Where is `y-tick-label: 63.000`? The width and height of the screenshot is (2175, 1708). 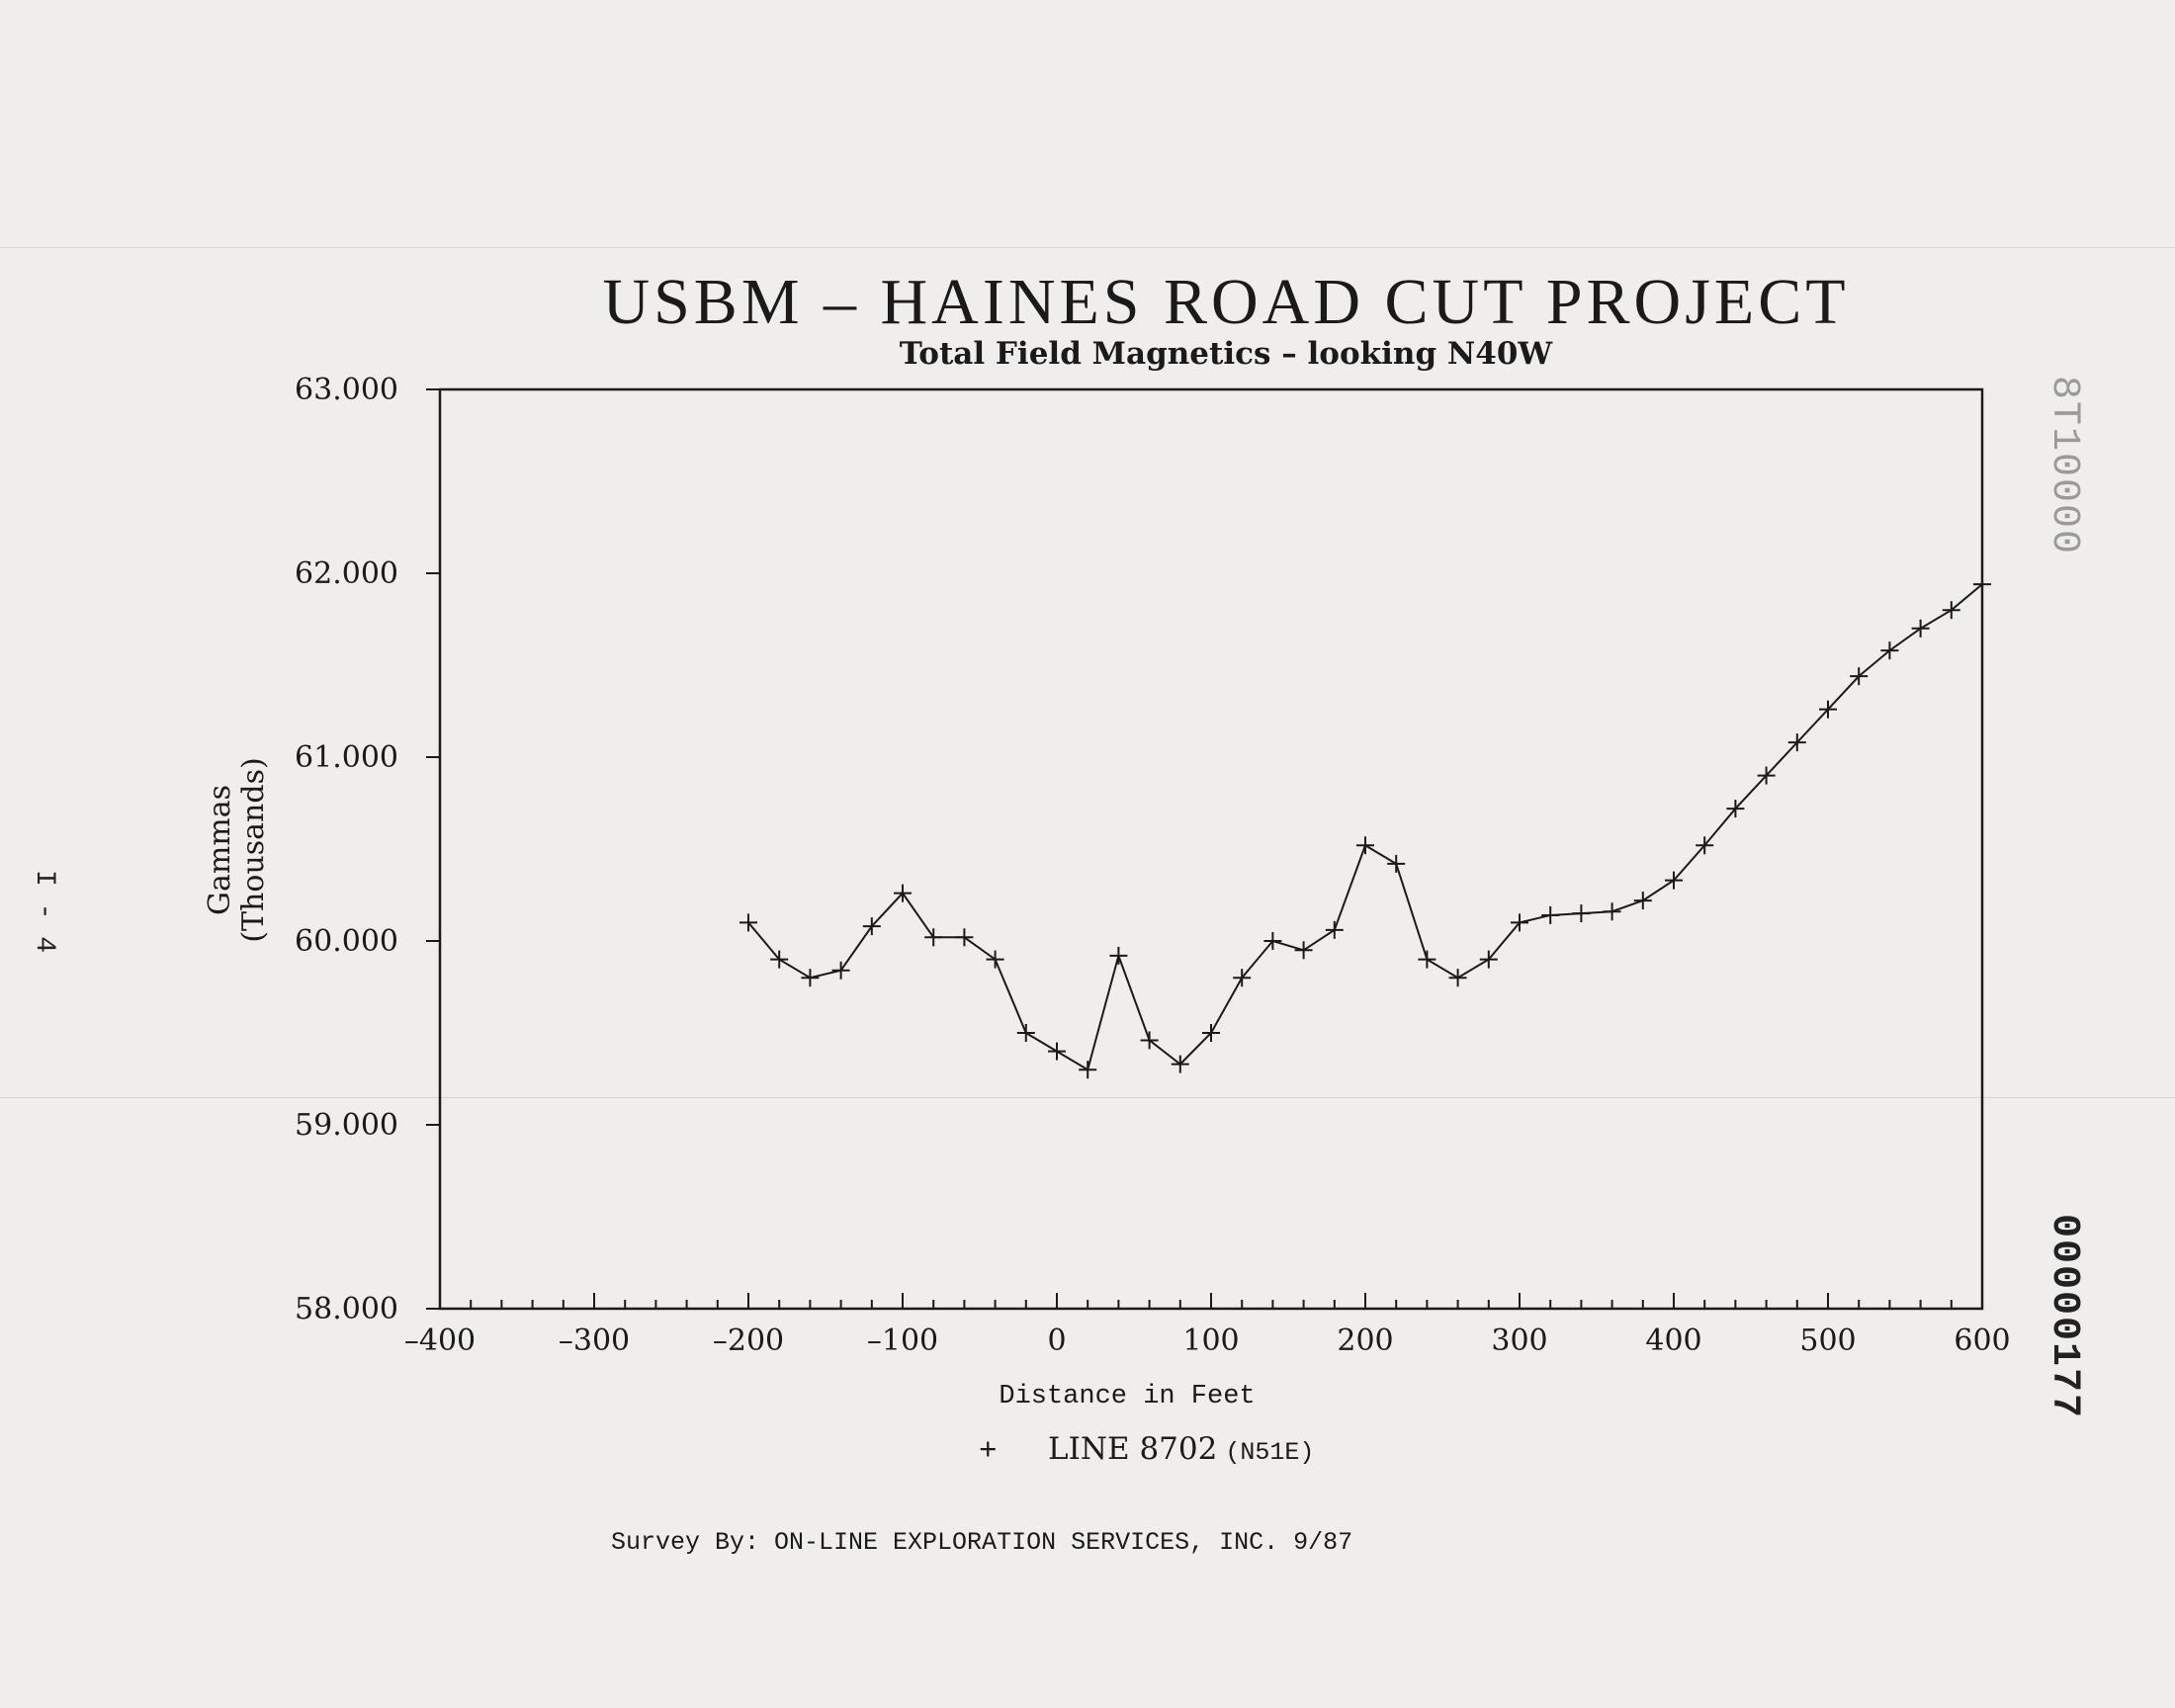
y-tick-label: 63.000 is located at coordinates (347, 390).